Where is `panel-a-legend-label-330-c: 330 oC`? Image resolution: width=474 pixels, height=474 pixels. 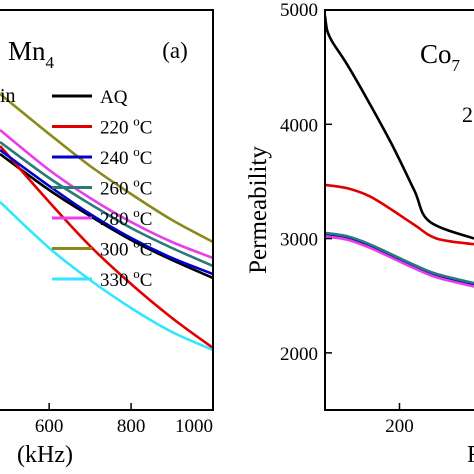 panel-a-legend-label-330-c: 330 oC is located at coordinates (126, 278).